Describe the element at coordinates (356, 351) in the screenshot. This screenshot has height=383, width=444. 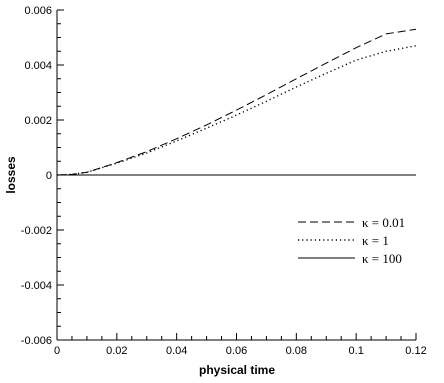
I see `x-tick-label: 0.1` at that location.